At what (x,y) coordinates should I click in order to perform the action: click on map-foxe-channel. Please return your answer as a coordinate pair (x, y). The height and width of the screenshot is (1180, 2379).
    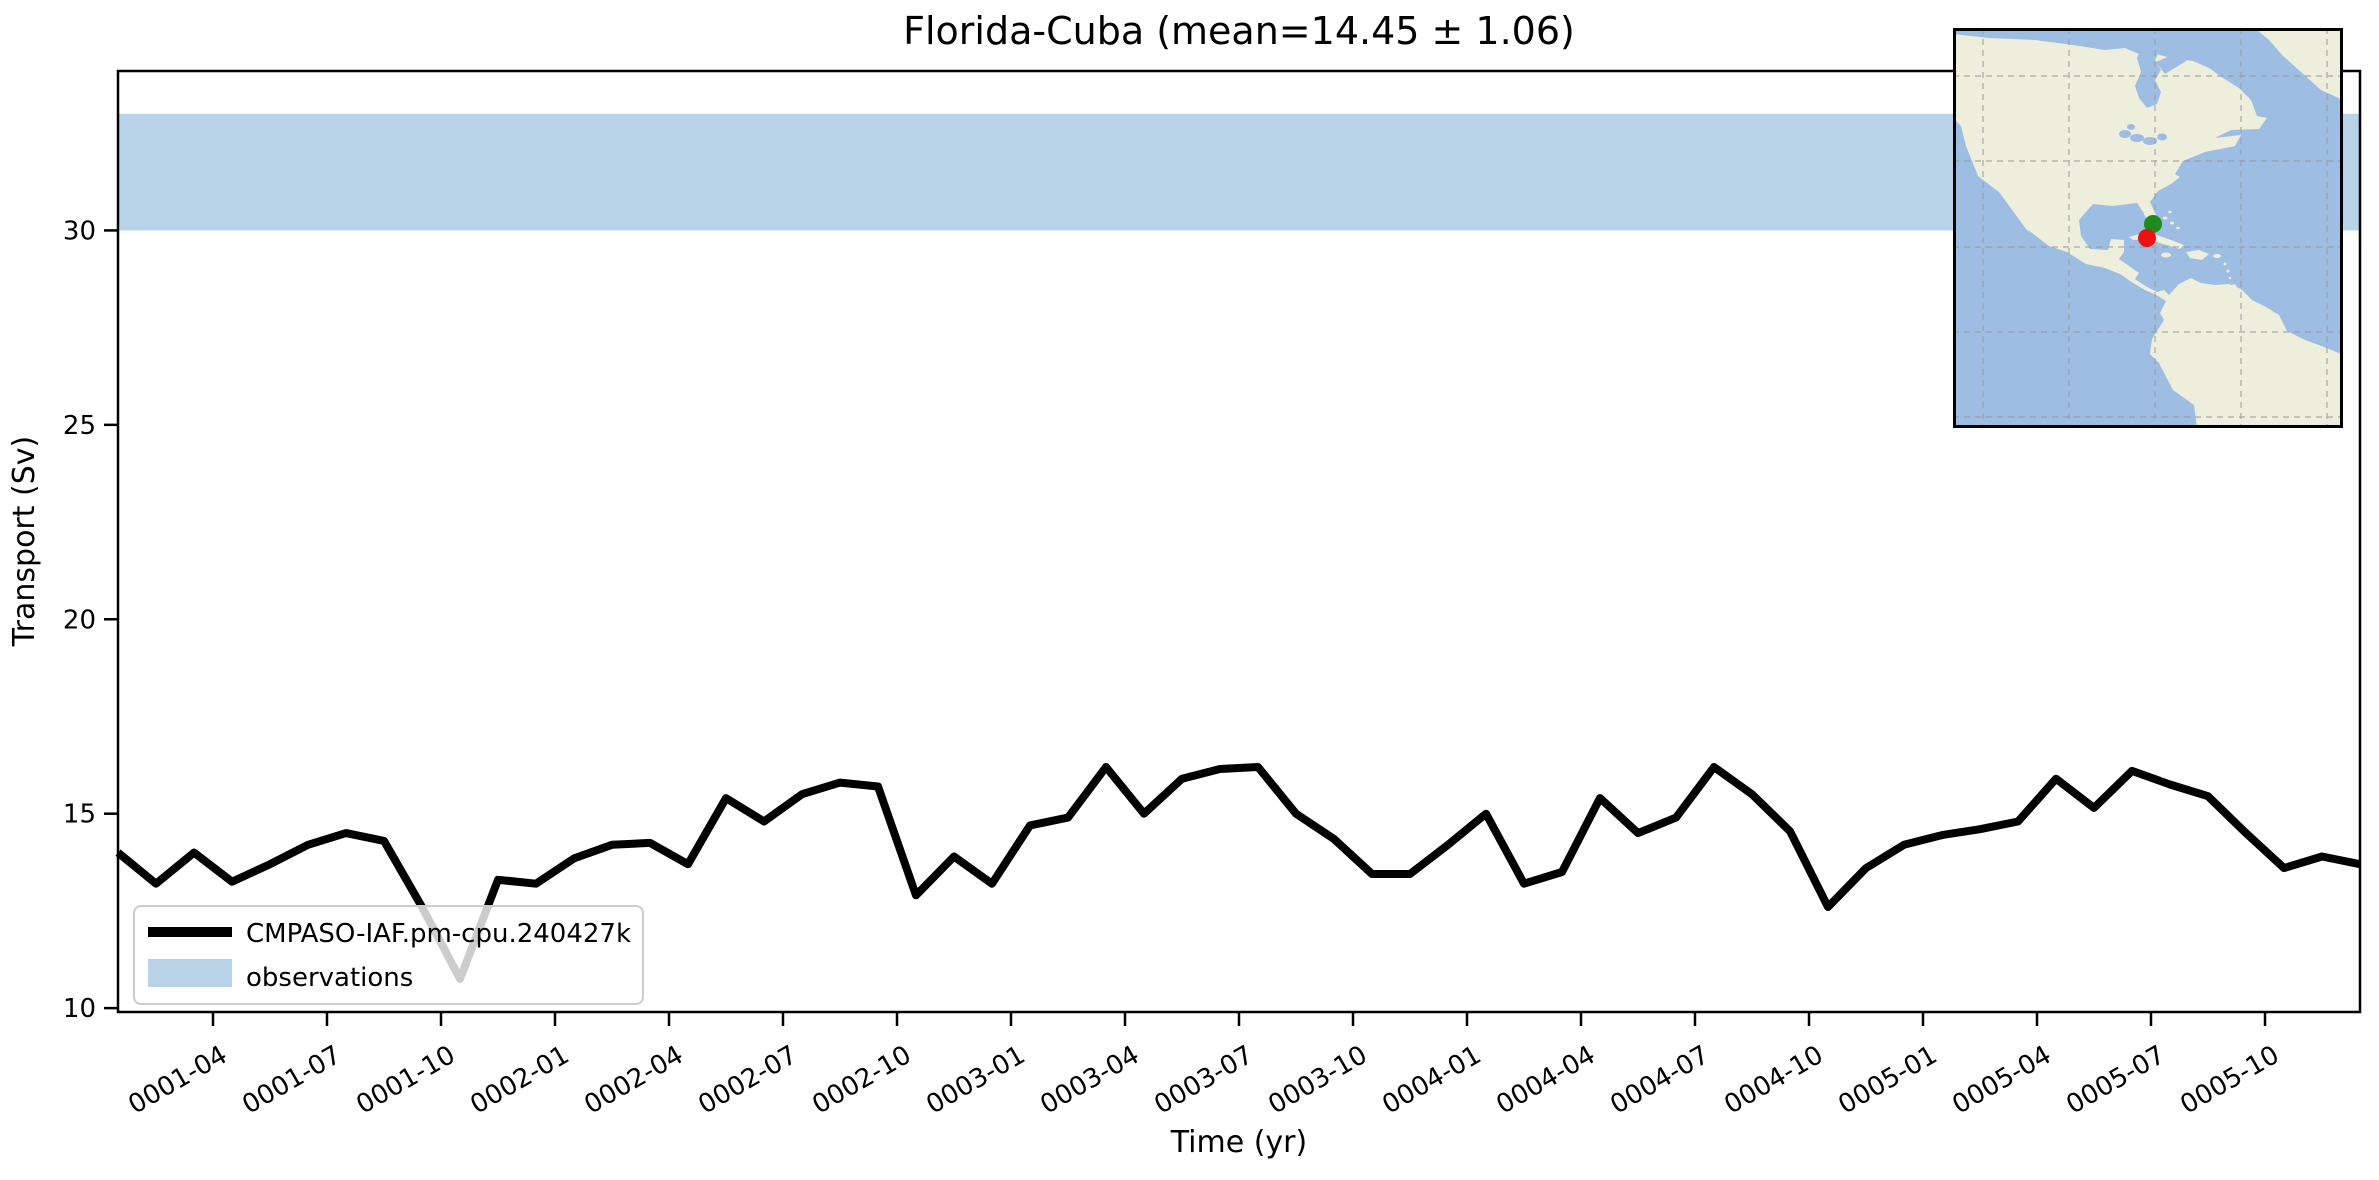
    Looking at the image, I should click on (2173, 63).